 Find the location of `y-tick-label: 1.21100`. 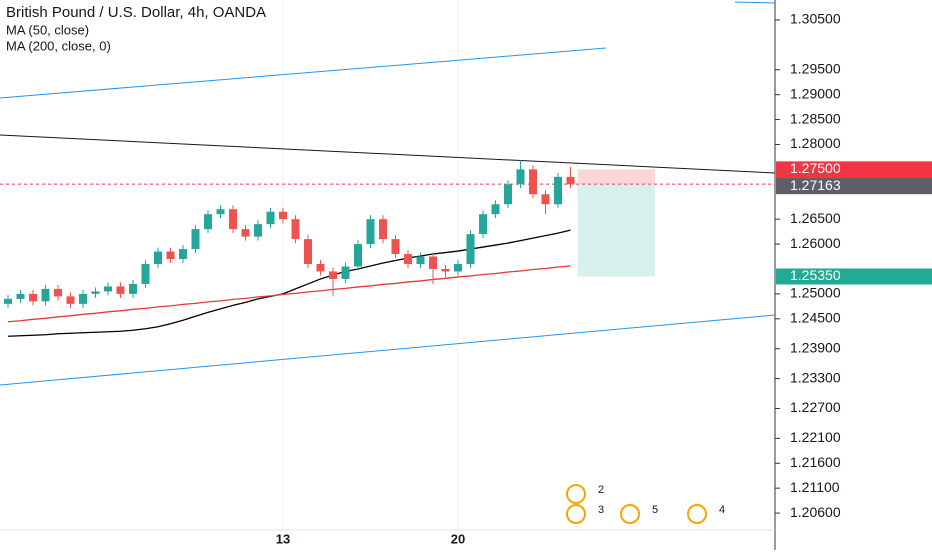

y-tick-label: 1.21100 is located at coordinates (815, 487).